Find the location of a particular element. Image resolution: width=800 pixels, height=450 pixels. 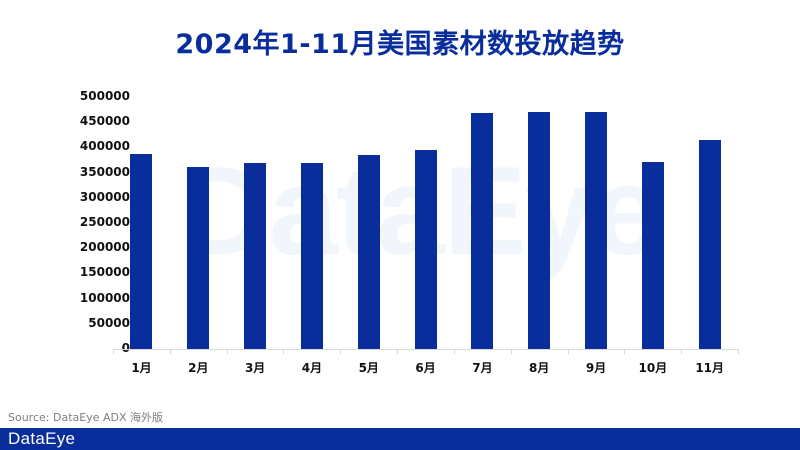

y-tick-label: 300000 is located at coordinates (104, 196).